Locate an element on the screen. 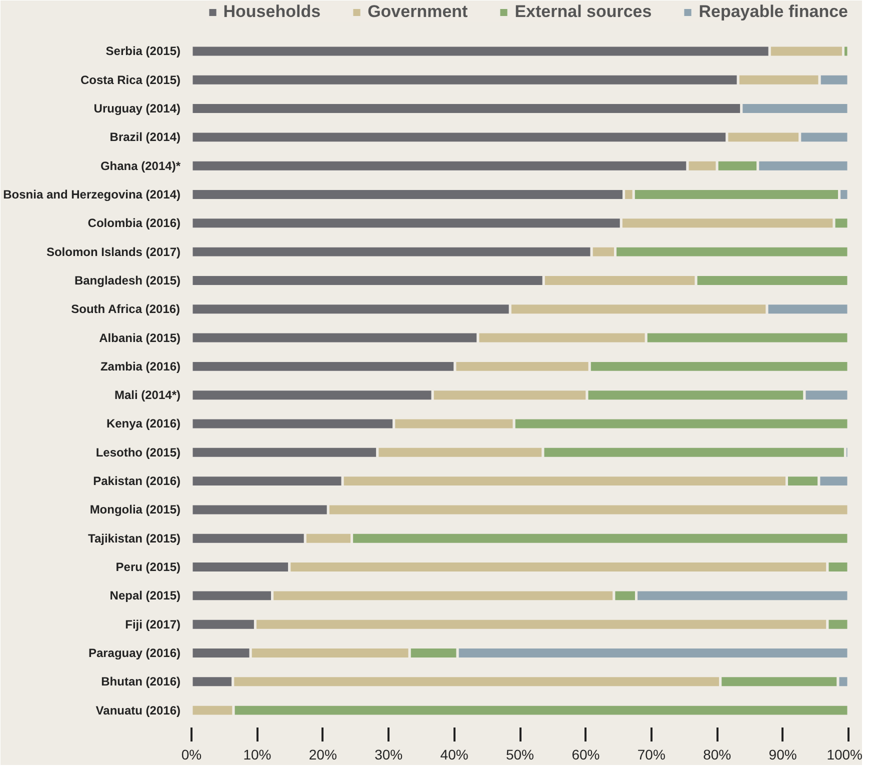 The image size is (870, 773). y-tick-label: Mali (2014*) is located at coordinates (147, 395).